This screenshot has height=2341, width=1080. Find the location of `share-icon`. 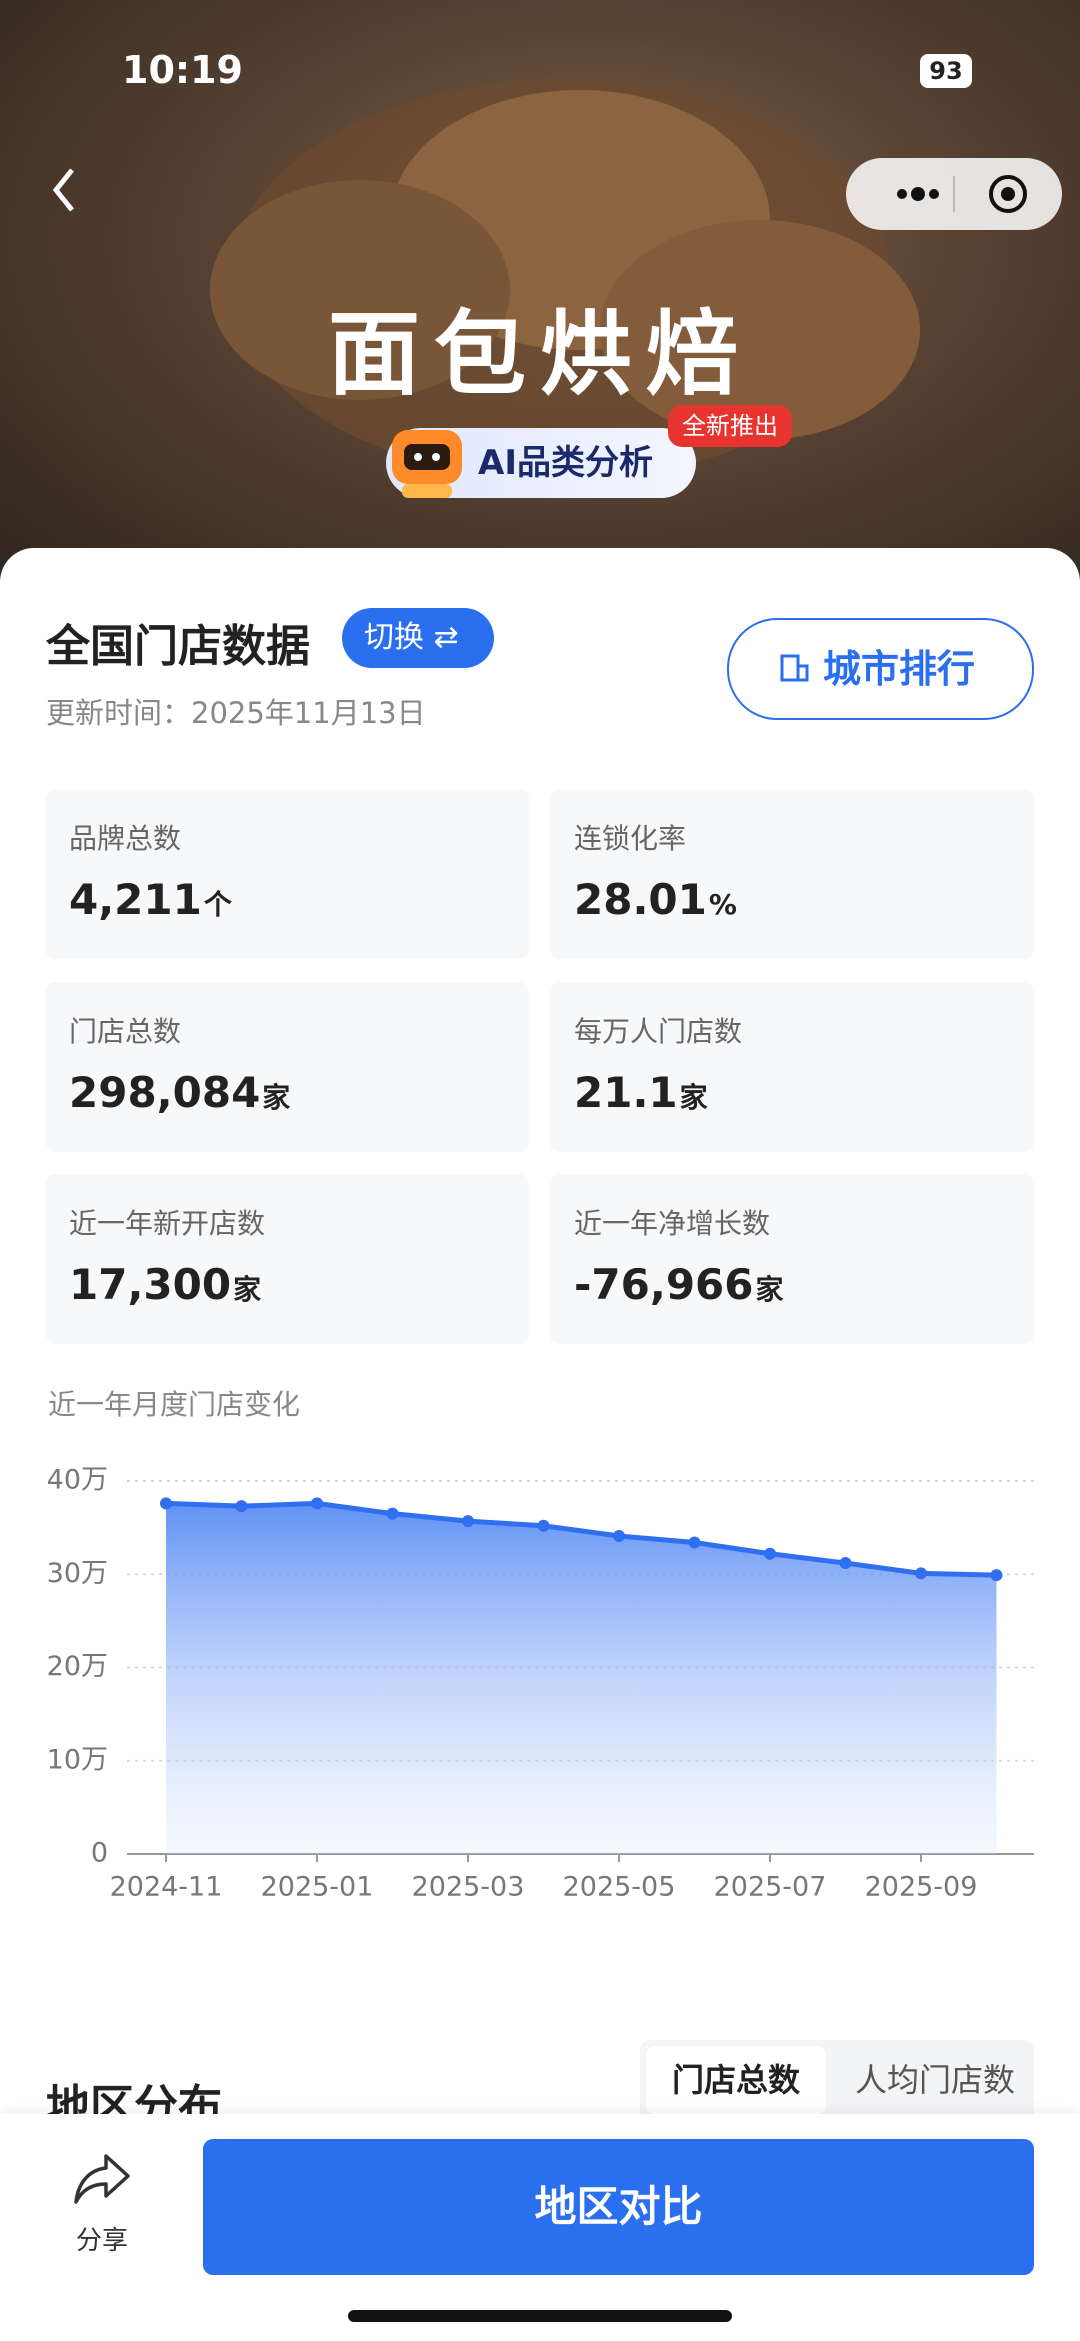

share-icon is located at coordinates (102, 2178).